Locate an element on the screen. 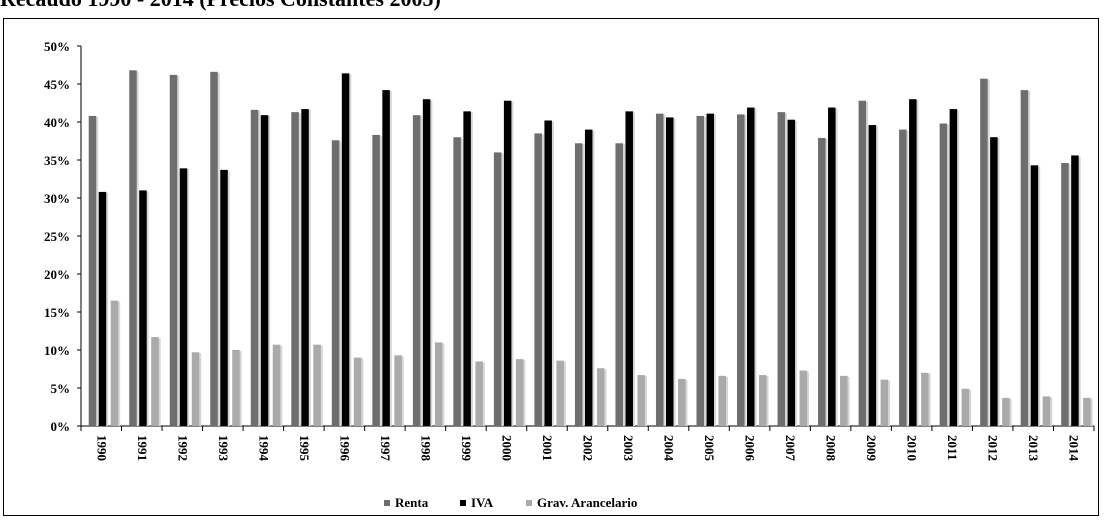 The width and height of the screenshot is (1104, 520). x-tick-label: 2005 is located at coordinates (709, 448).